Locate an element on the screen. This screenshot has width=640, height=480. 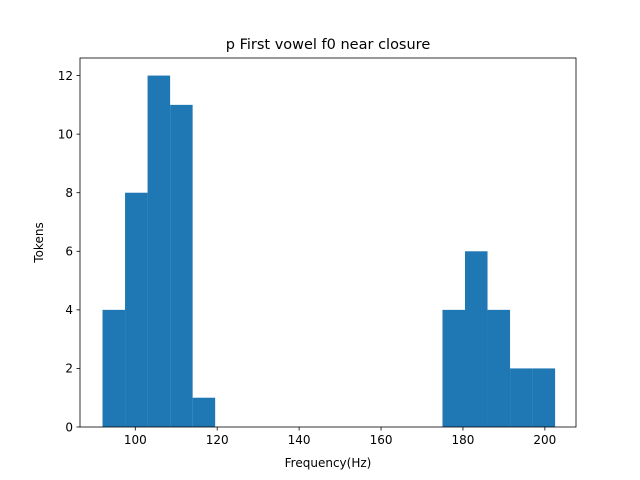
x-tick-label: 100 is located at coordinates (135, 440).